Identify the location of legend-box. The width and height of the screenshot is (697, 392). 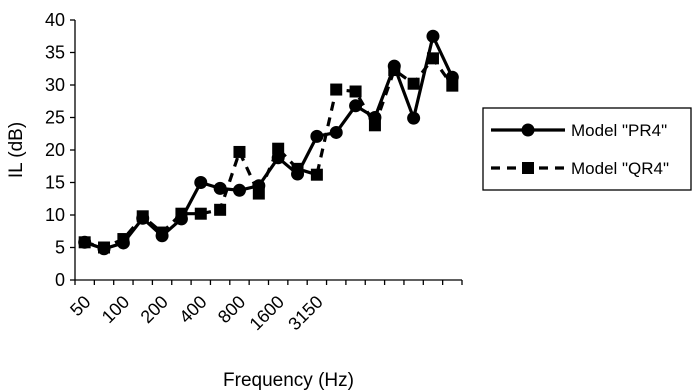
(587, 149).